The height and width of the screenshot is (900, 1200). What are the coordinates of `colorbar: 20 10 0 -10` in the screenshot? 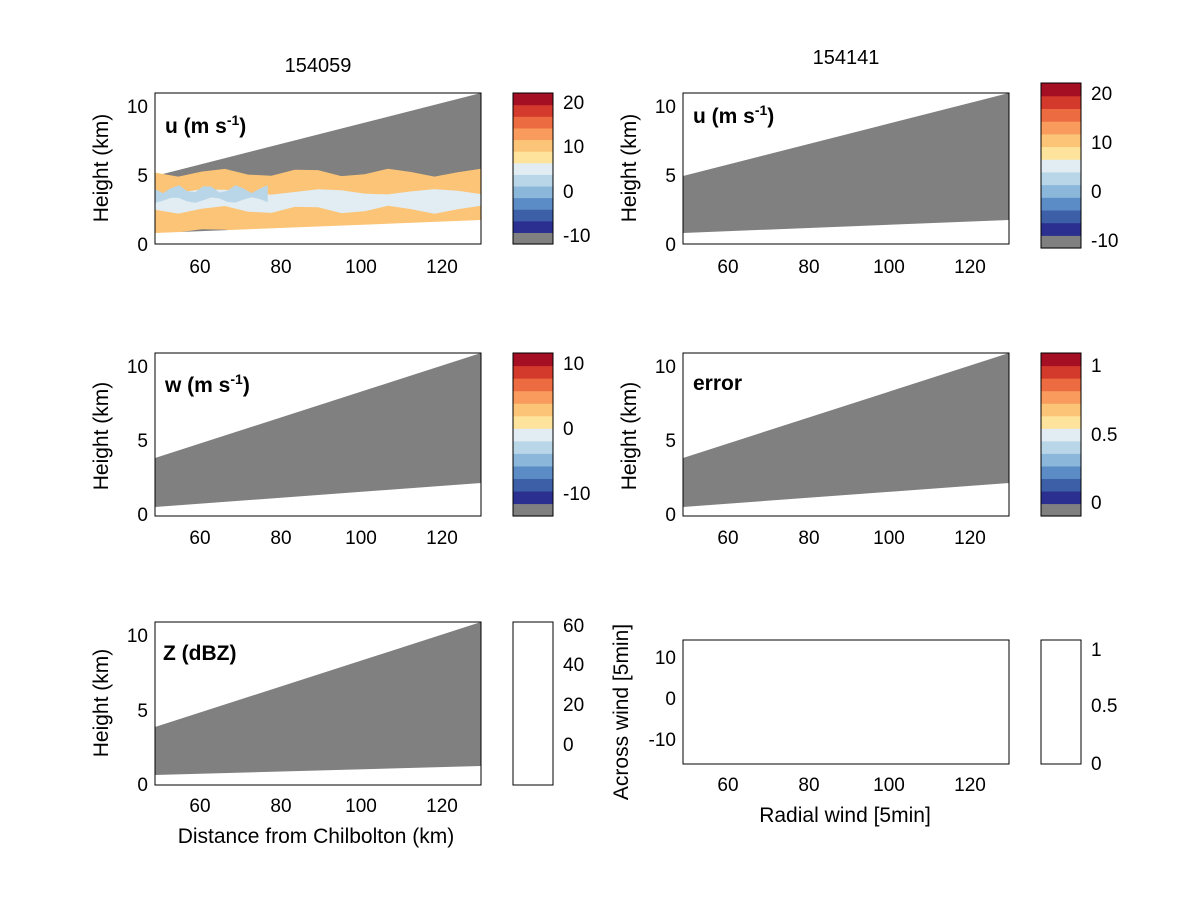 It's located at (551, 169).